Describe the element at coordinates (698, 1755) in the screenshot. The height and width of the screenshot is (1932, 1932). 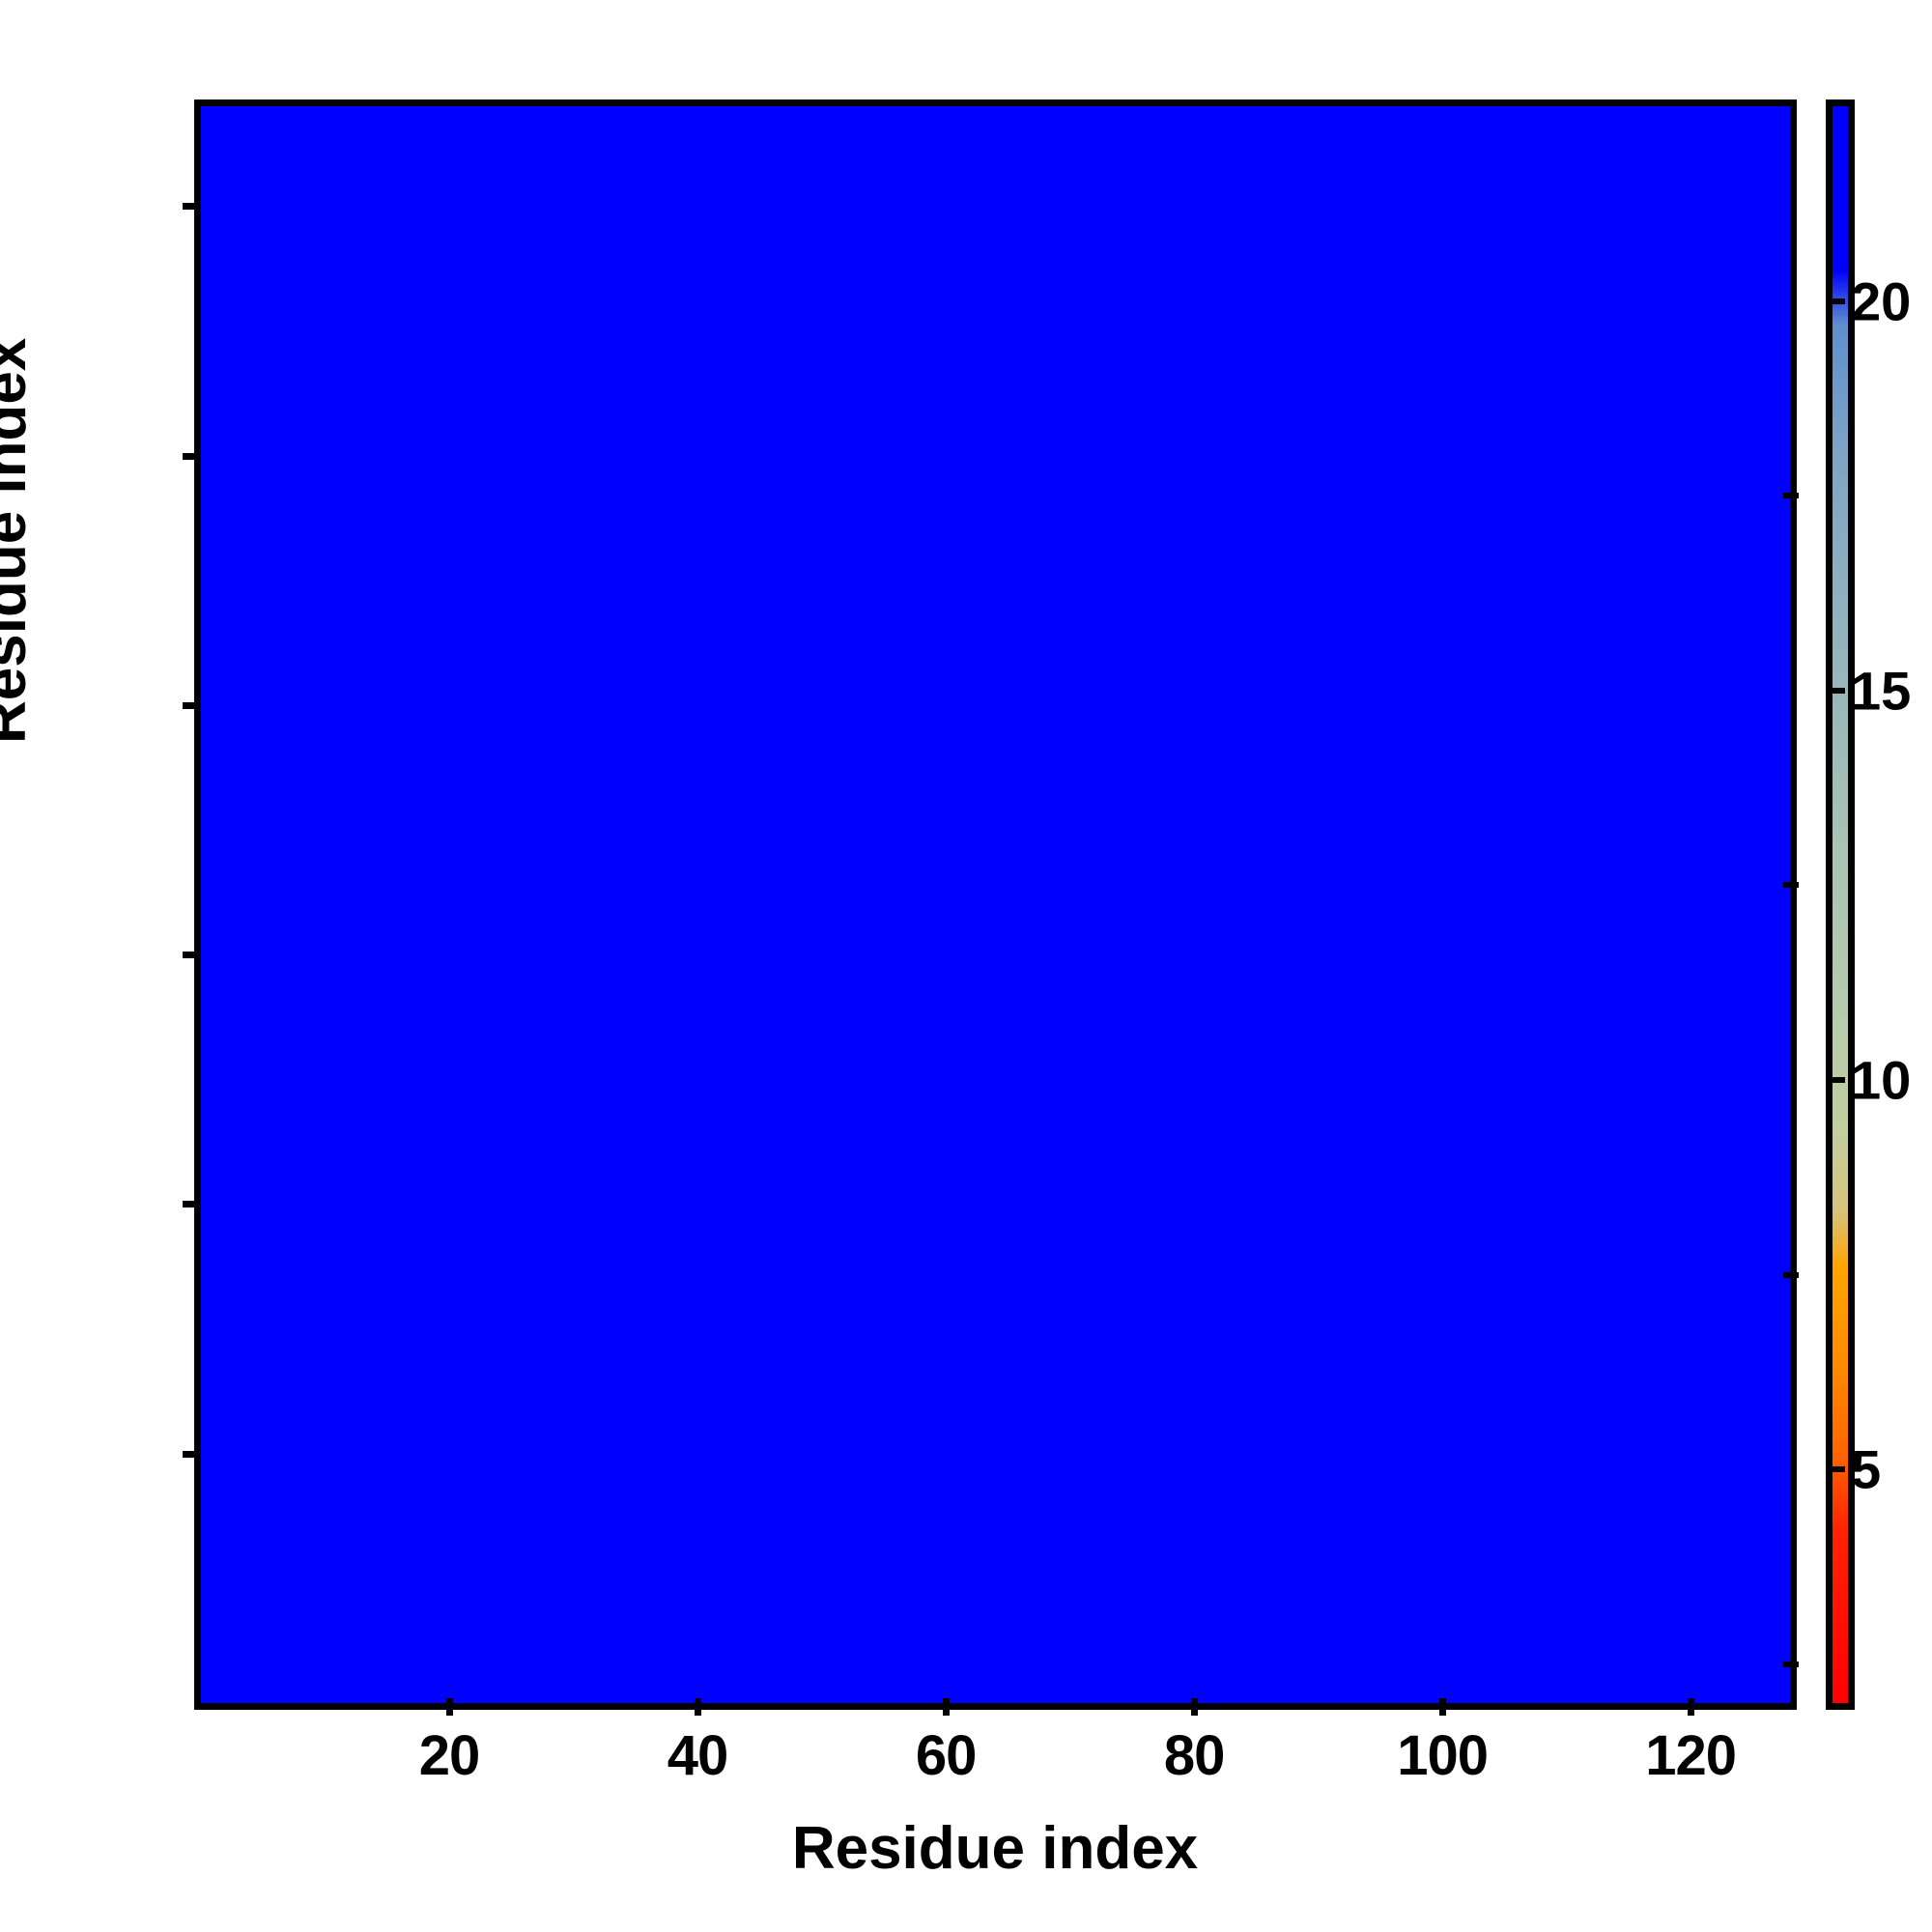
I see `x-tick-label: 40` at that location.